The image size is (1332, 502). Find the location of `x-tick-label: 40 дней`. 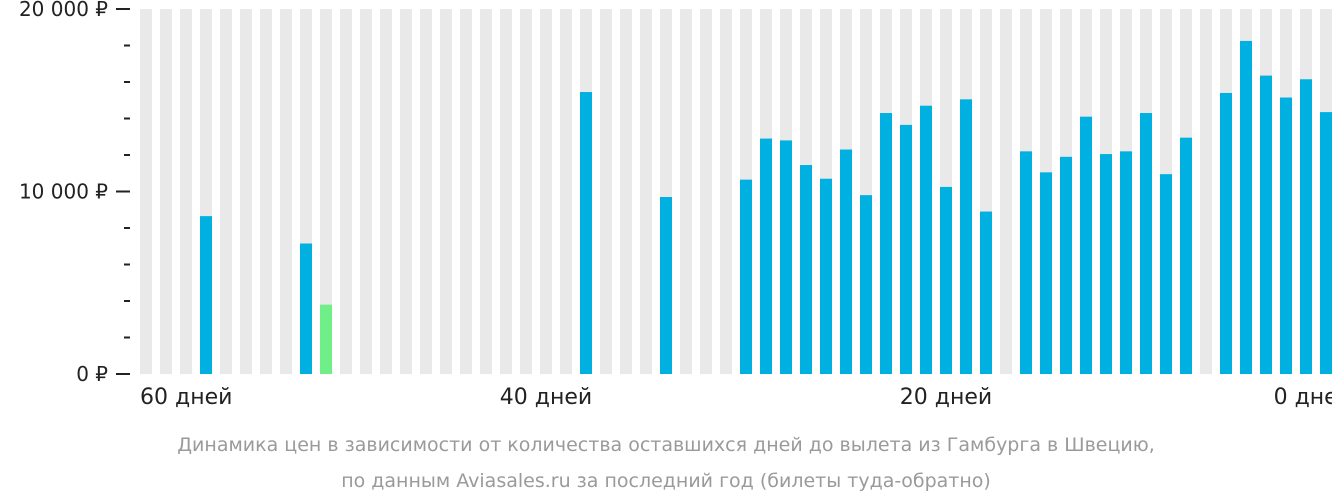

x-tick-label: 40 дней is located at coordinates (546, 397).